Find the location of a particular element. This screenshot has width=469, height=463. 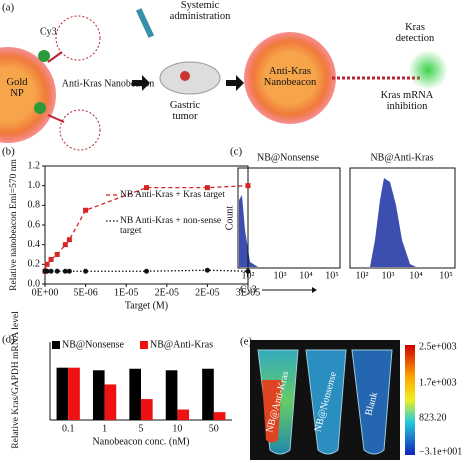

nanobeacon is located at coordinates (290, 78).